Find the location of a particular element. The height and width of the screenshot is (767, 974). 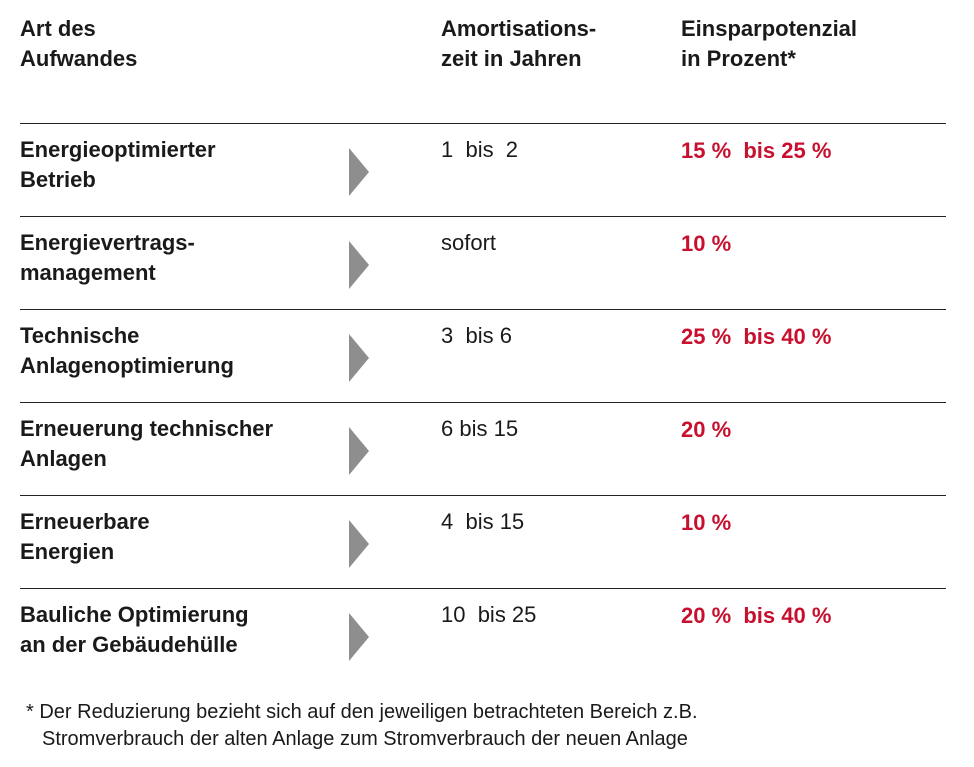

column-header-line: Amortisations- is located at coordinates (519, 28).